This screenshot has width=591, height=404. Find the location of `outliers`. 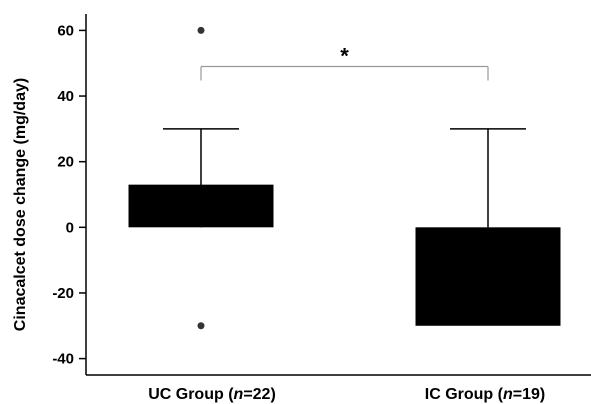

outliers is located at coordinates (201, 178).